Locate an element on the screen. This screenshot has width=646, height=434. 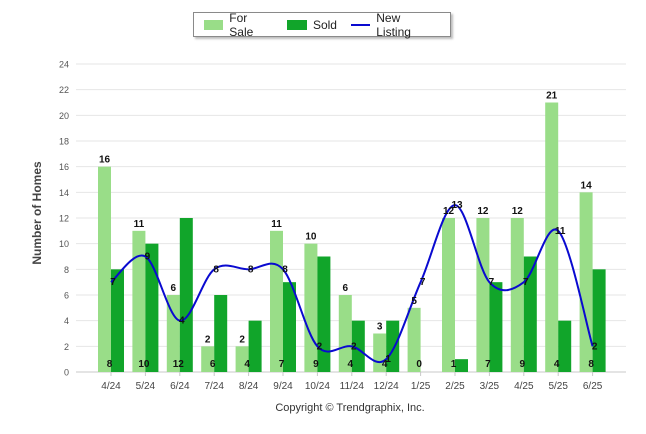
x-tick-label: 6/25 is located at coordinates (593, 386).